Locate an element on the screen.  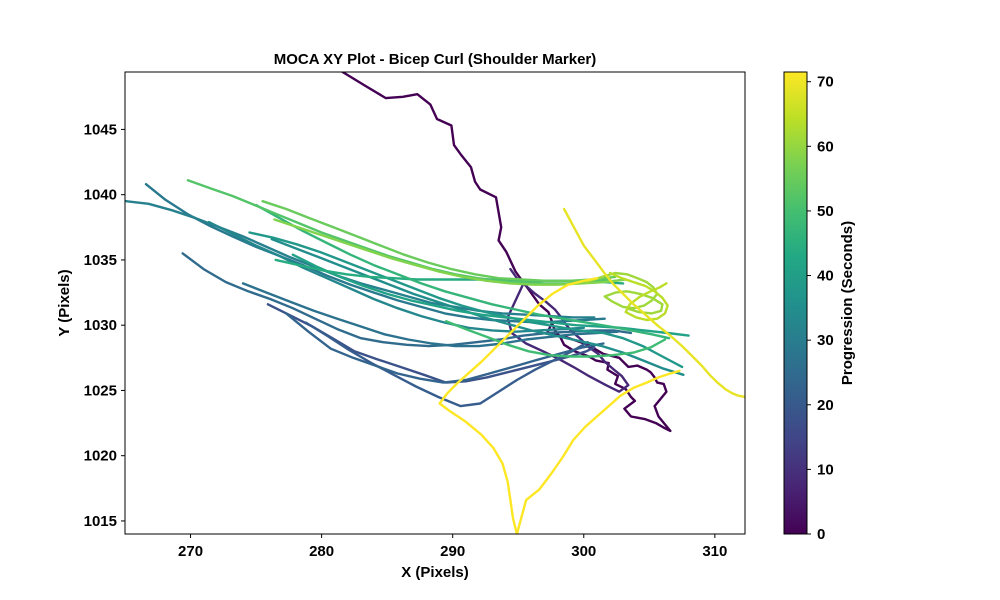
x-axis: 270 280 290 300 310 is located at coordinates (452, 547).